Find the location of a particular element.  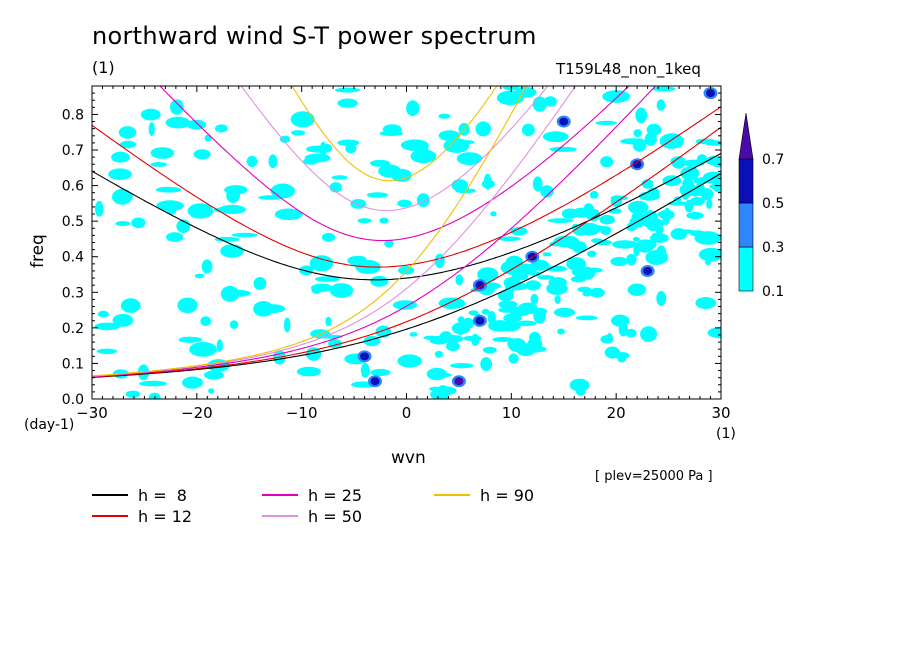

y-tick-label: 0.5 is located at coordinates (73, 222).